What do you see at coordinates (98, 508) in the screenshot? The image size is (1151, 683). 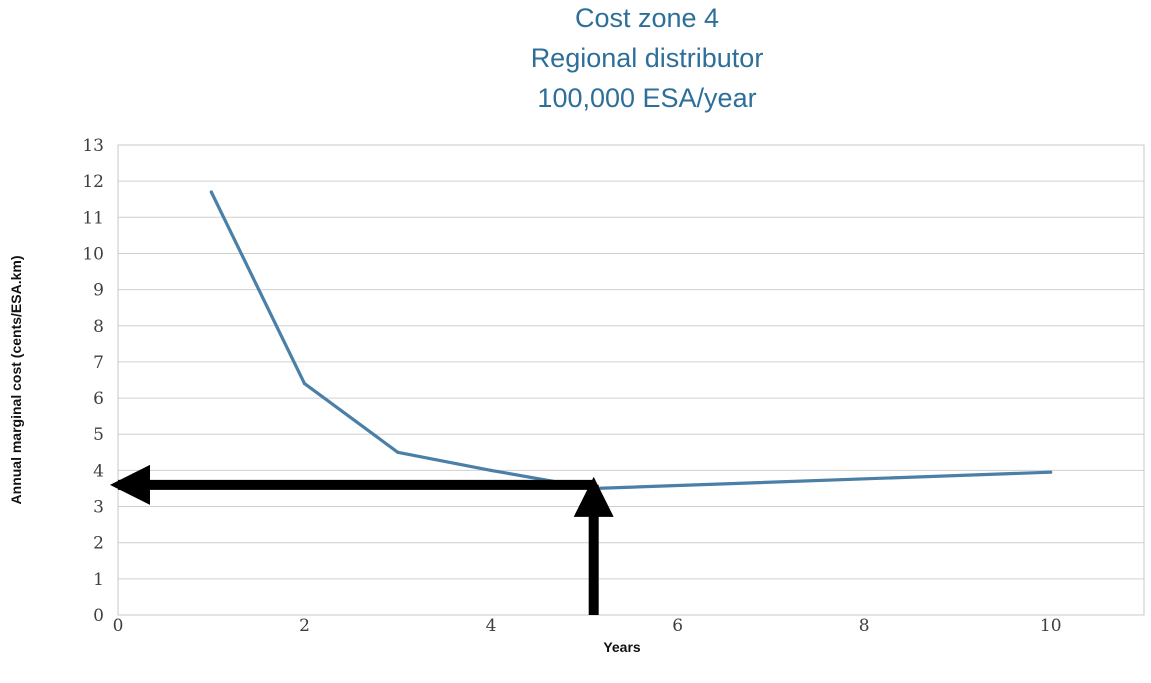 I see `y-tick-label: 3` at bounding box center [98, 508].